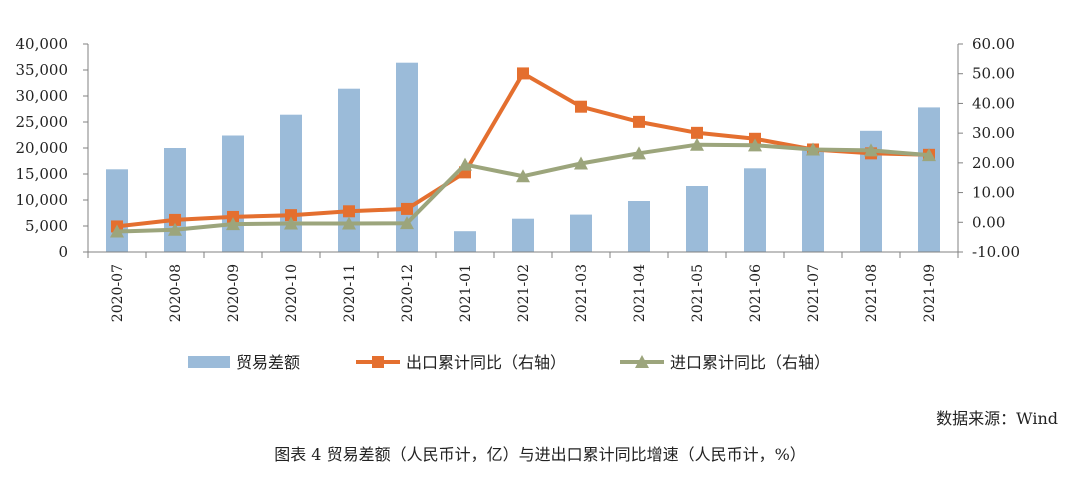  Describe the element at coordinates (46, 226) in the screenshot. I see `y-left-tick-label: 5,000` at that location.